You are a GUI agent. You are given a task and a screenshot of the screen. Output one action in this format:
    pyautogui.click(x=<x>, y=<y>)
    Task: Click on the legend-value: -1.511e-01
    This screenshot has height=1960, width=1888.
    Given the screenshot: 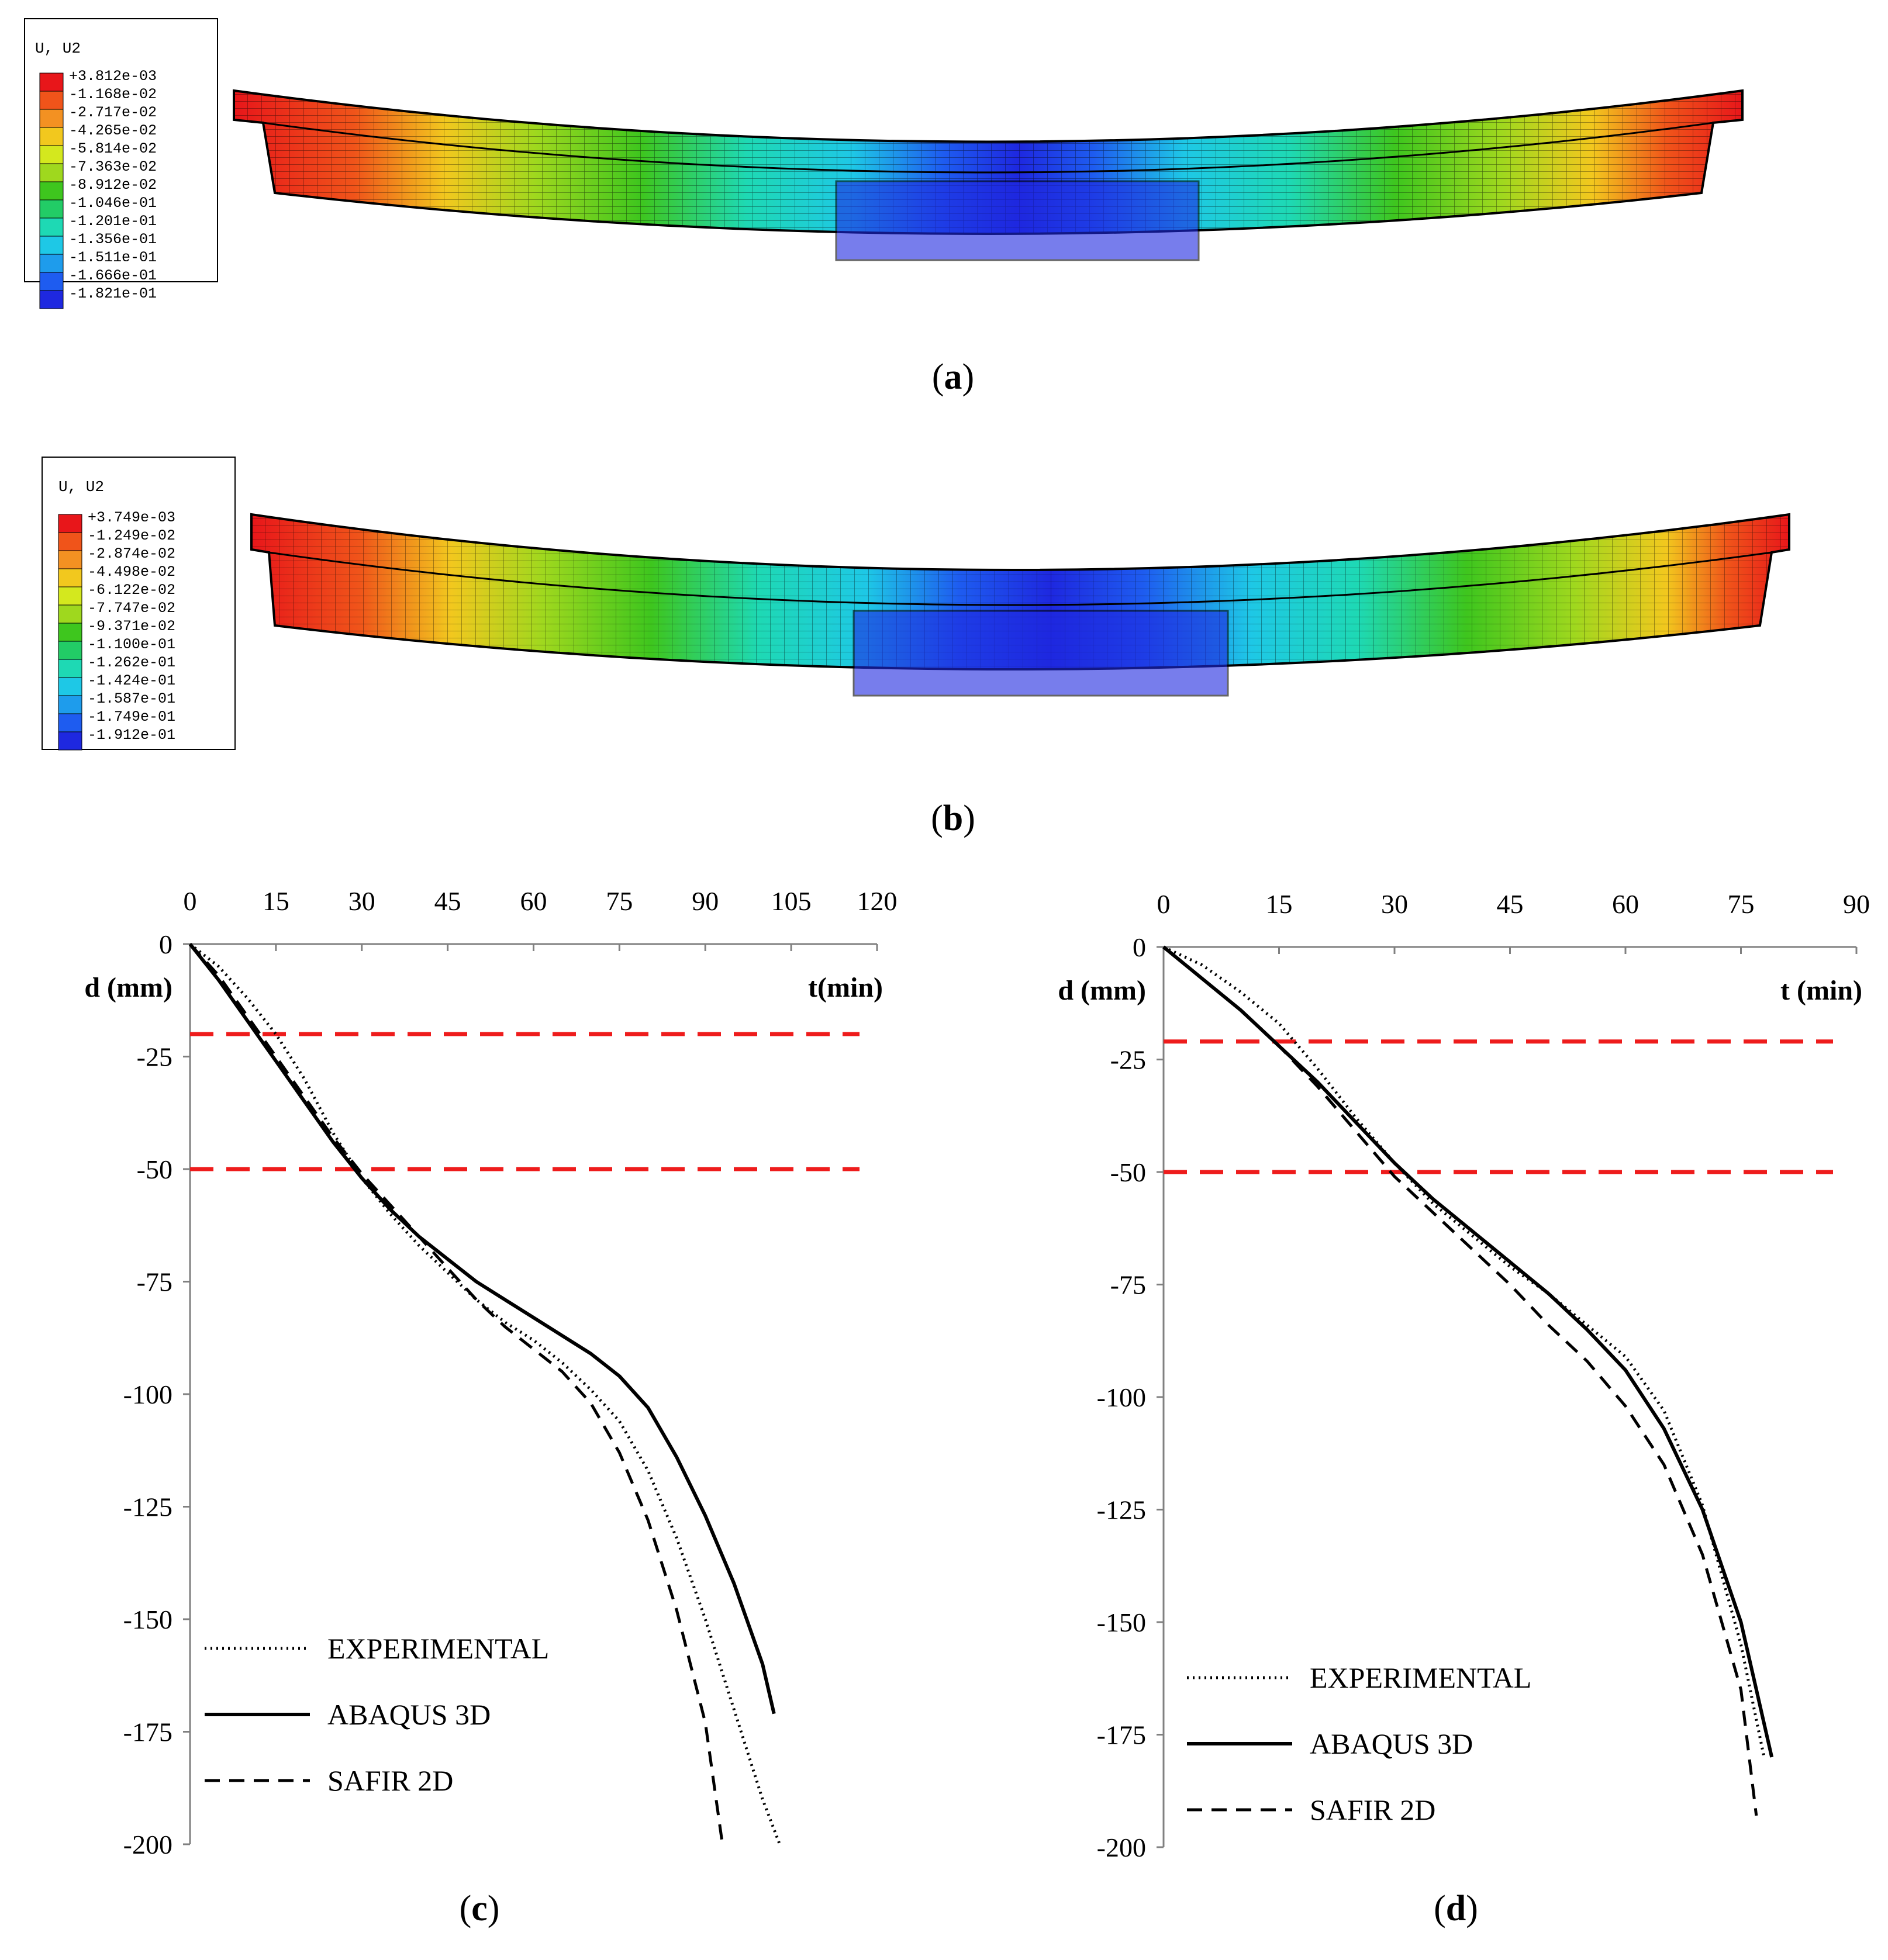 What is the action you would take?
    pyautogui.click(x=113, y=257)
    